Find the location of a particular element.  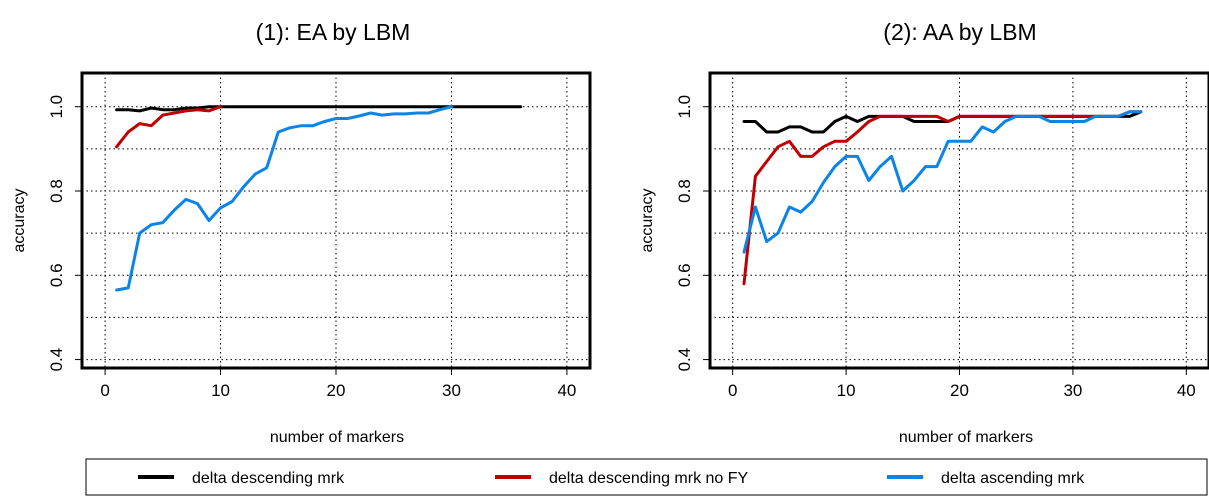

legend-label: delta ascending mrk is located at coordinates (1013, 478).